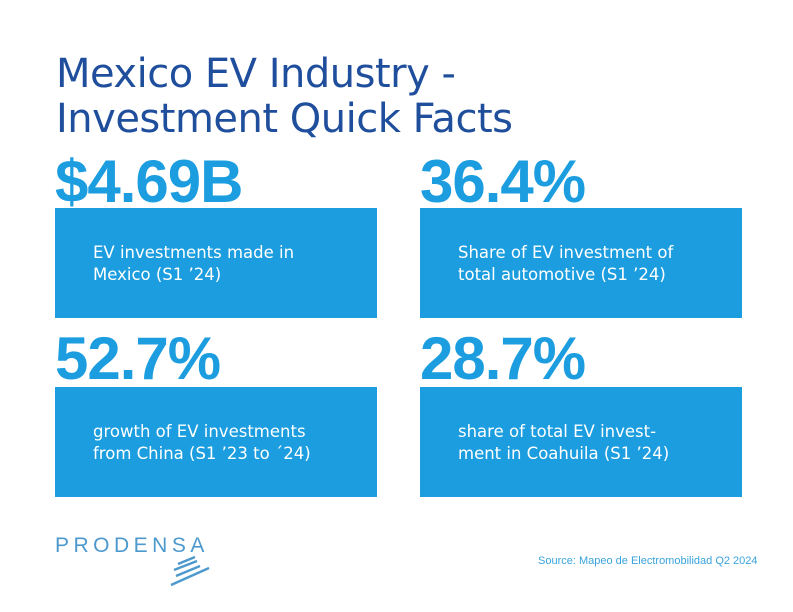  I want to click on page-title-line2: Investment Quick Facts, so click(284, 119).